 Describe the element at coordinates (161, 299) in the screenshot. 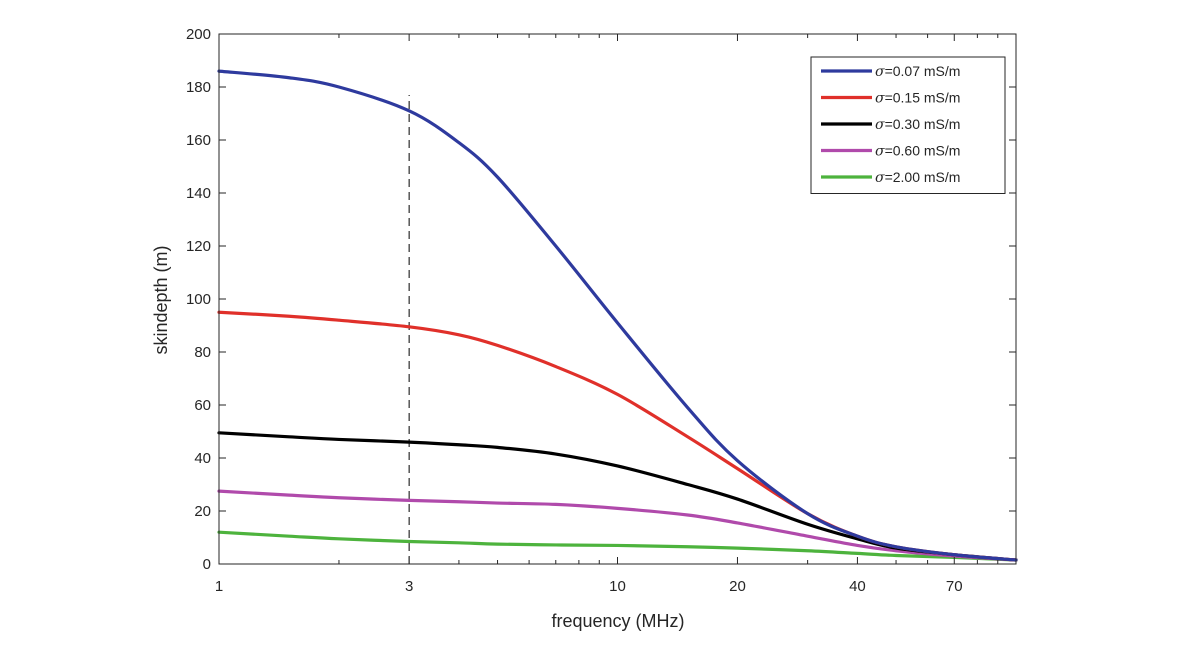

I see `y-axis-label: skindepth (m)` at that location.